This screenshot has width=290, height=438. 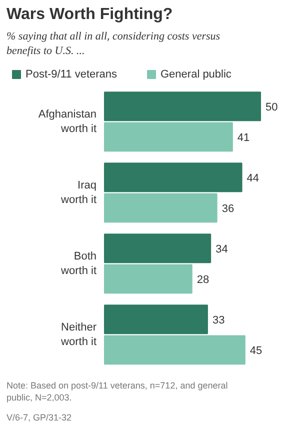 What do you see at coordinates (243, 138) in the screenshot?
I see `data-label: 41` at bounding box center [243, 138].